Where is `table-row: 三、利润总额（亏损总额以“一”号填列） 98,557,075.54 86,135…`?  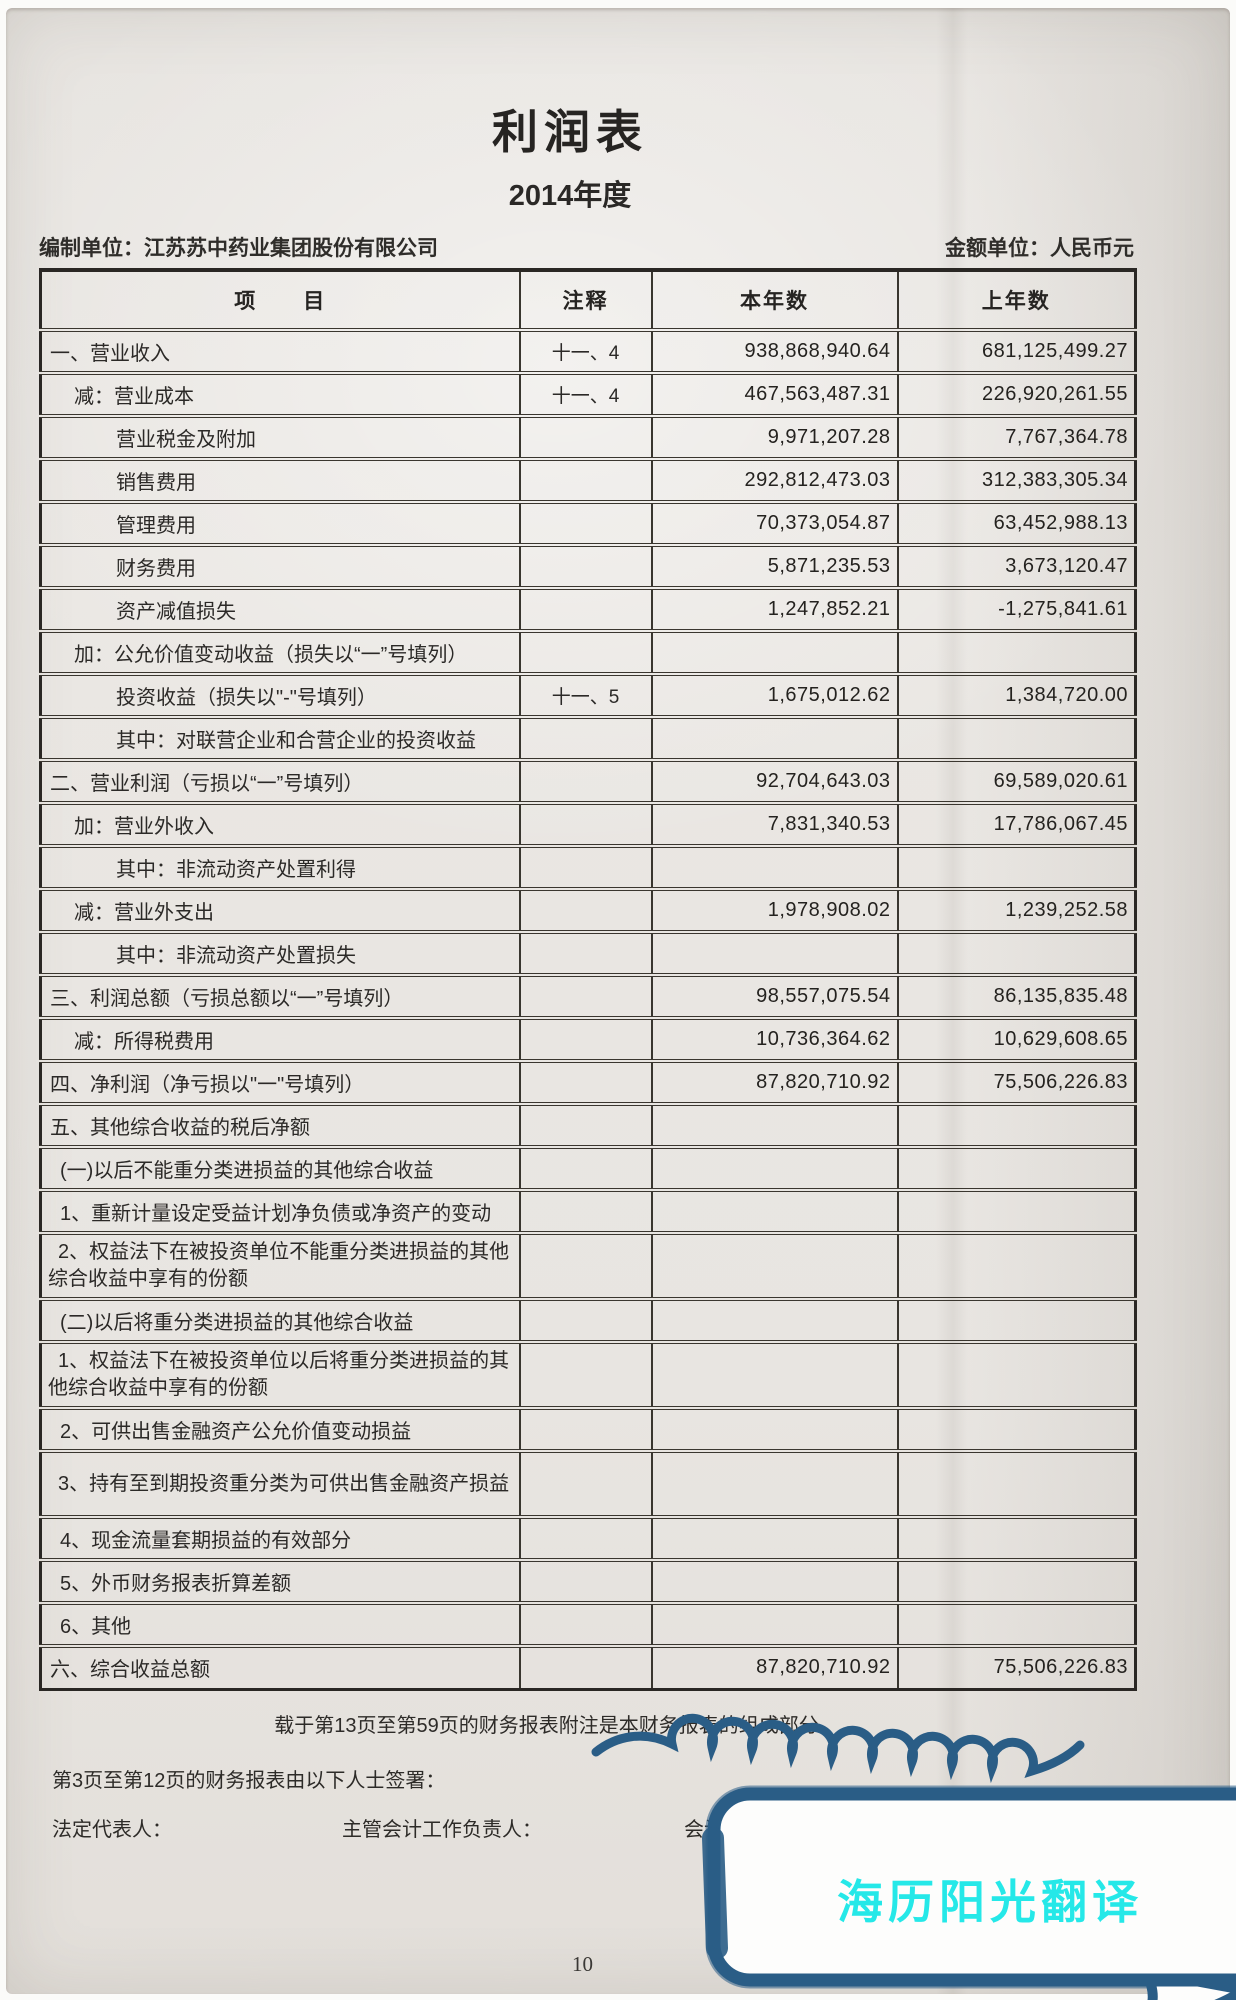 table-row: 三、利润总额（亏损总额以“一”号填列） 98,557,075.54 86,135… is located at coordinates (588, 995).